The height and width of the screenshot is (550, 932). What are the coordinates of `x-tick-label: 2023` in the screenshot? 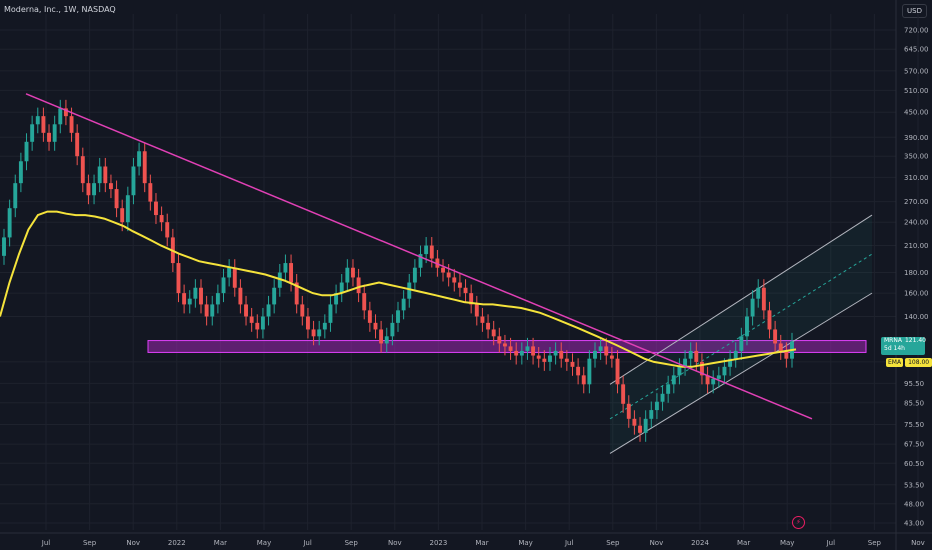 It's located at (438, 543).